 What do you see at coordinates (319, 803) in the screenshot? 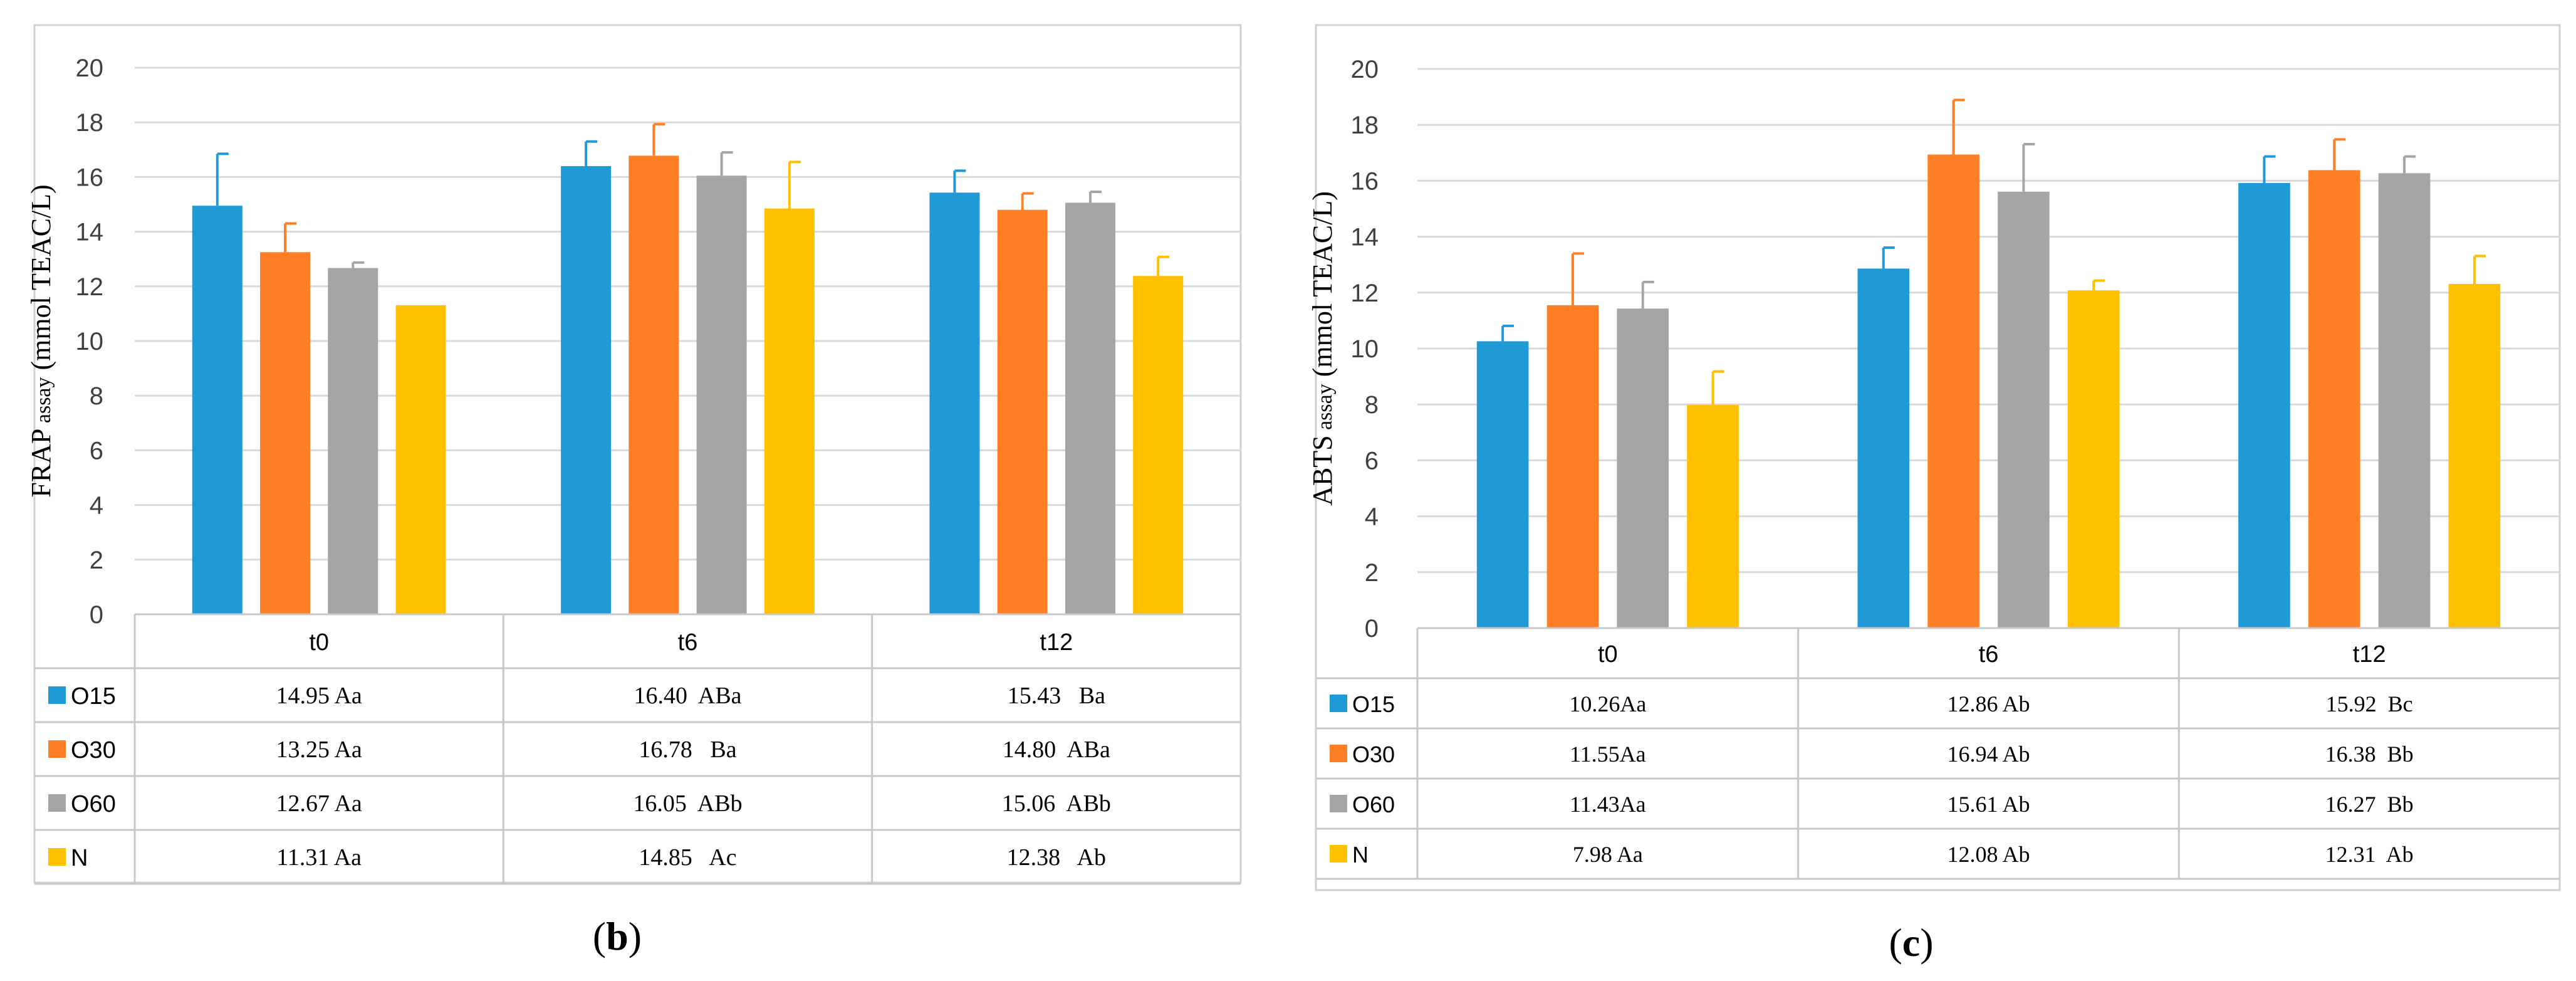
I see `data-label-O60-t0: 12.67 Aa` at bounding box center [319, 803].